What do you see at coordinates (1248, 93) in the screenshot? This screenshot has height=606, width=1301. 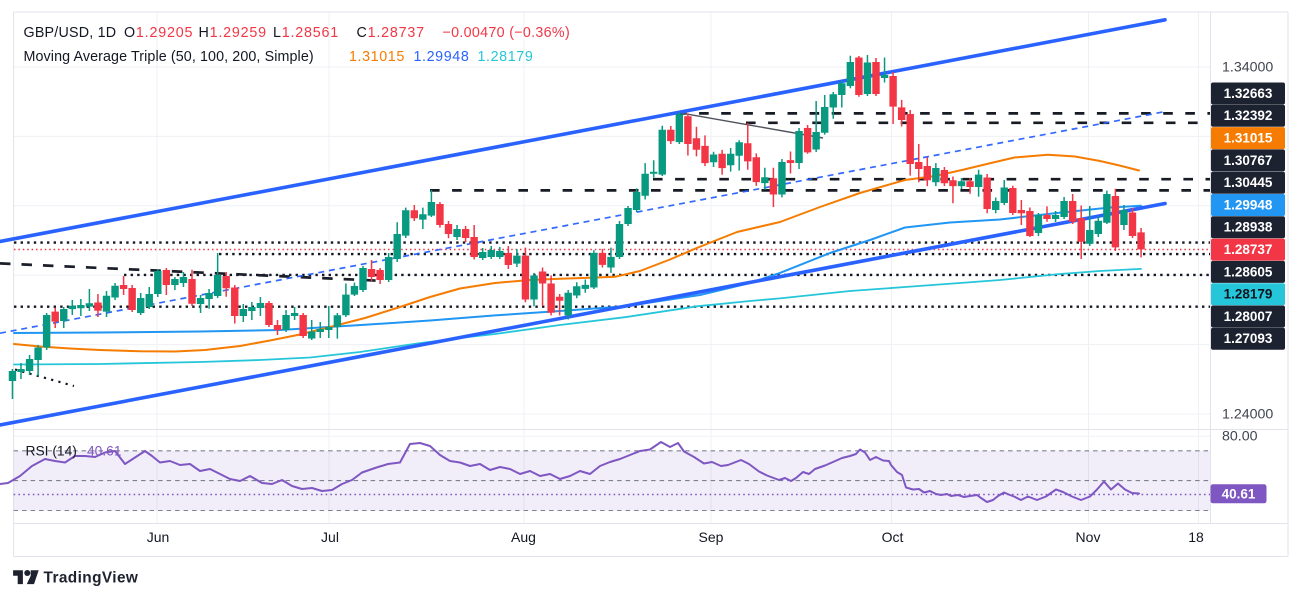 I see `svg-text: 1.32663` at bounding box center [1248, 93].